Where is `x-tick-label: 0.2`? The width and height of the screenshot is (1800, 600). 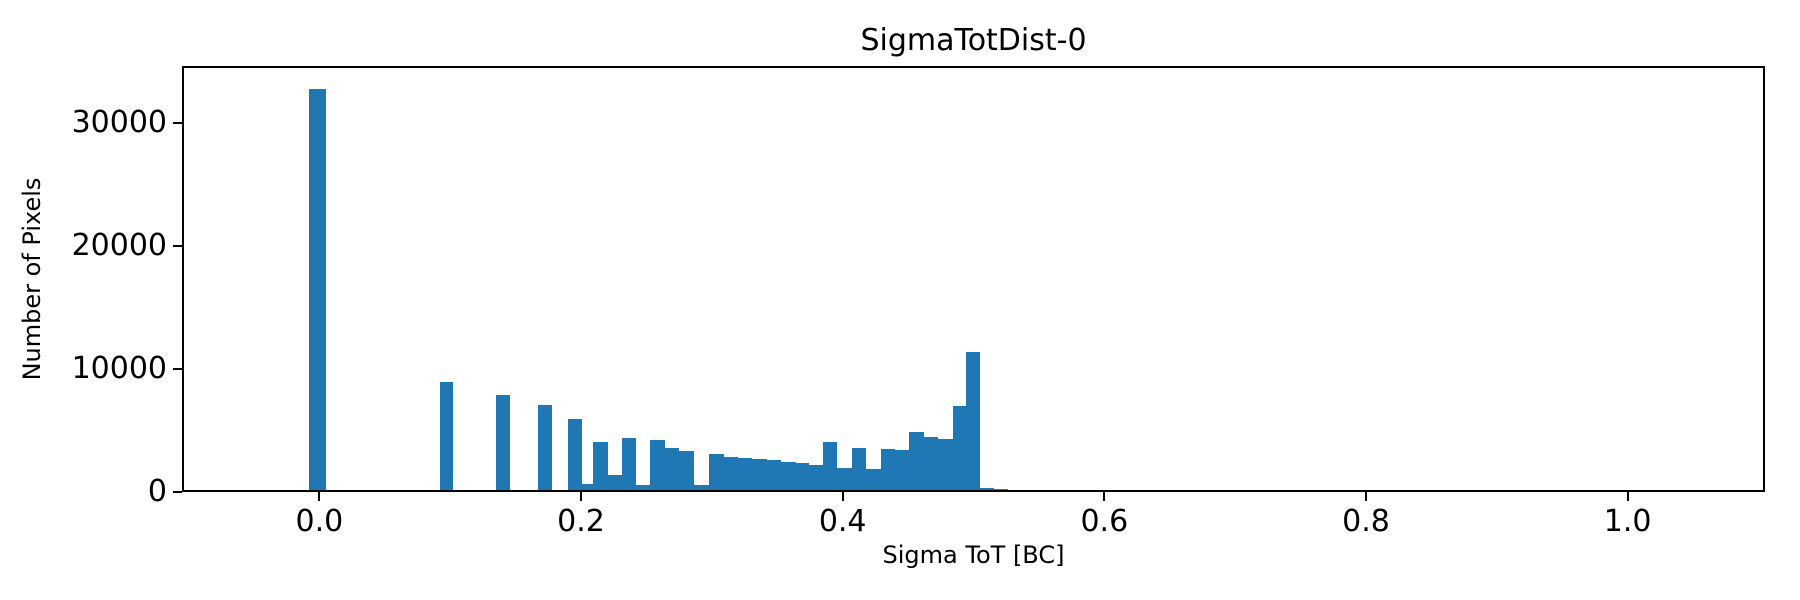 x-tick-label: 0.2 is located at coordinates (581, 521).